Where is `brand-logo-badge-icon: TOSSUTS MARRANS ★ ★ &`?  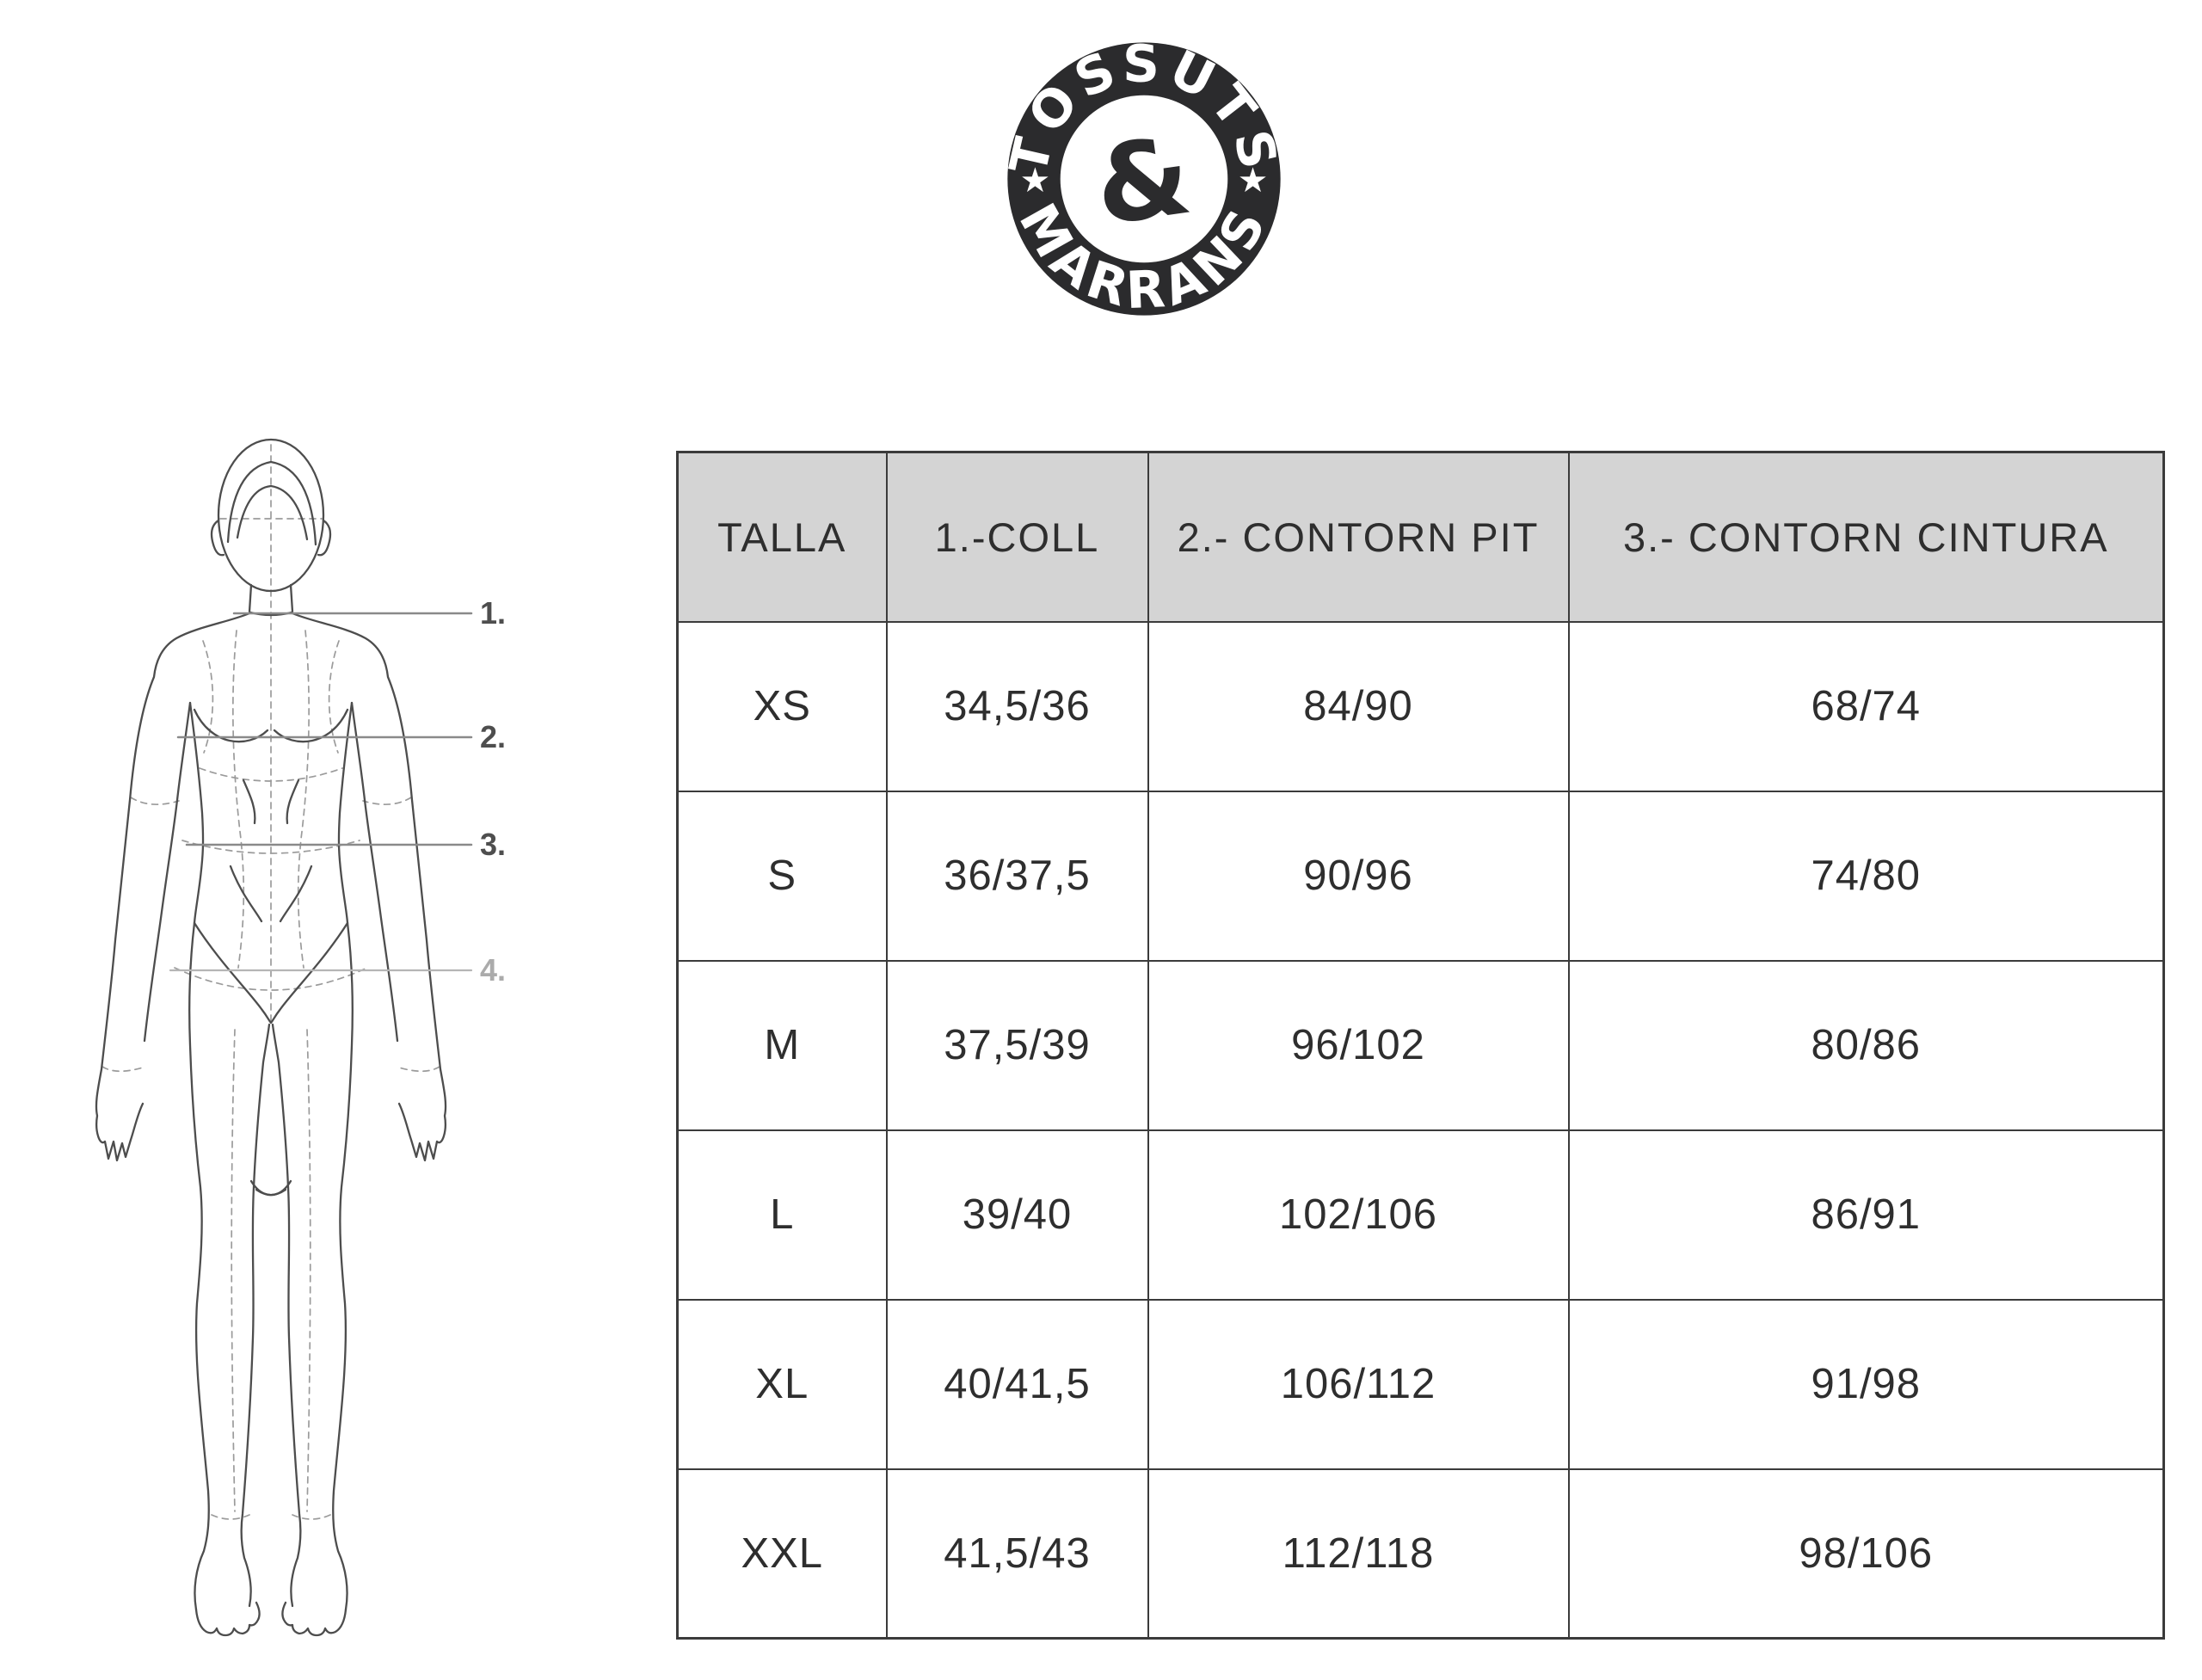 brand-logo-badge-icon: TOSSUTS MARRANS ★ ★ & is located at coordinates (1141, 179).